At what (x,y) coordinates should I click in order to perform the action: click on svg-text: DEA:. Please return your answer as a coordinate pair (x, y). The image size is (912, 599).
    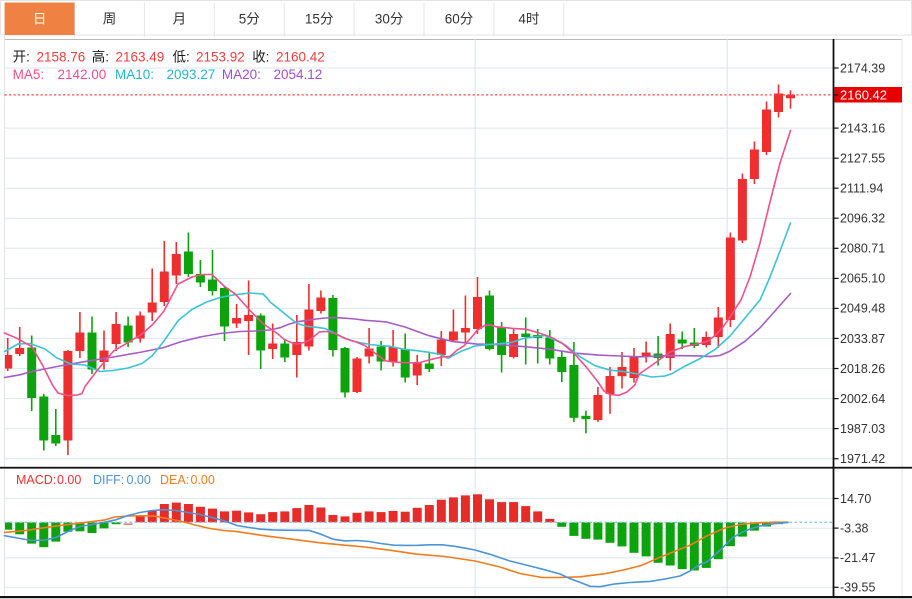
    Looking at the image, I should click on (174, 480).